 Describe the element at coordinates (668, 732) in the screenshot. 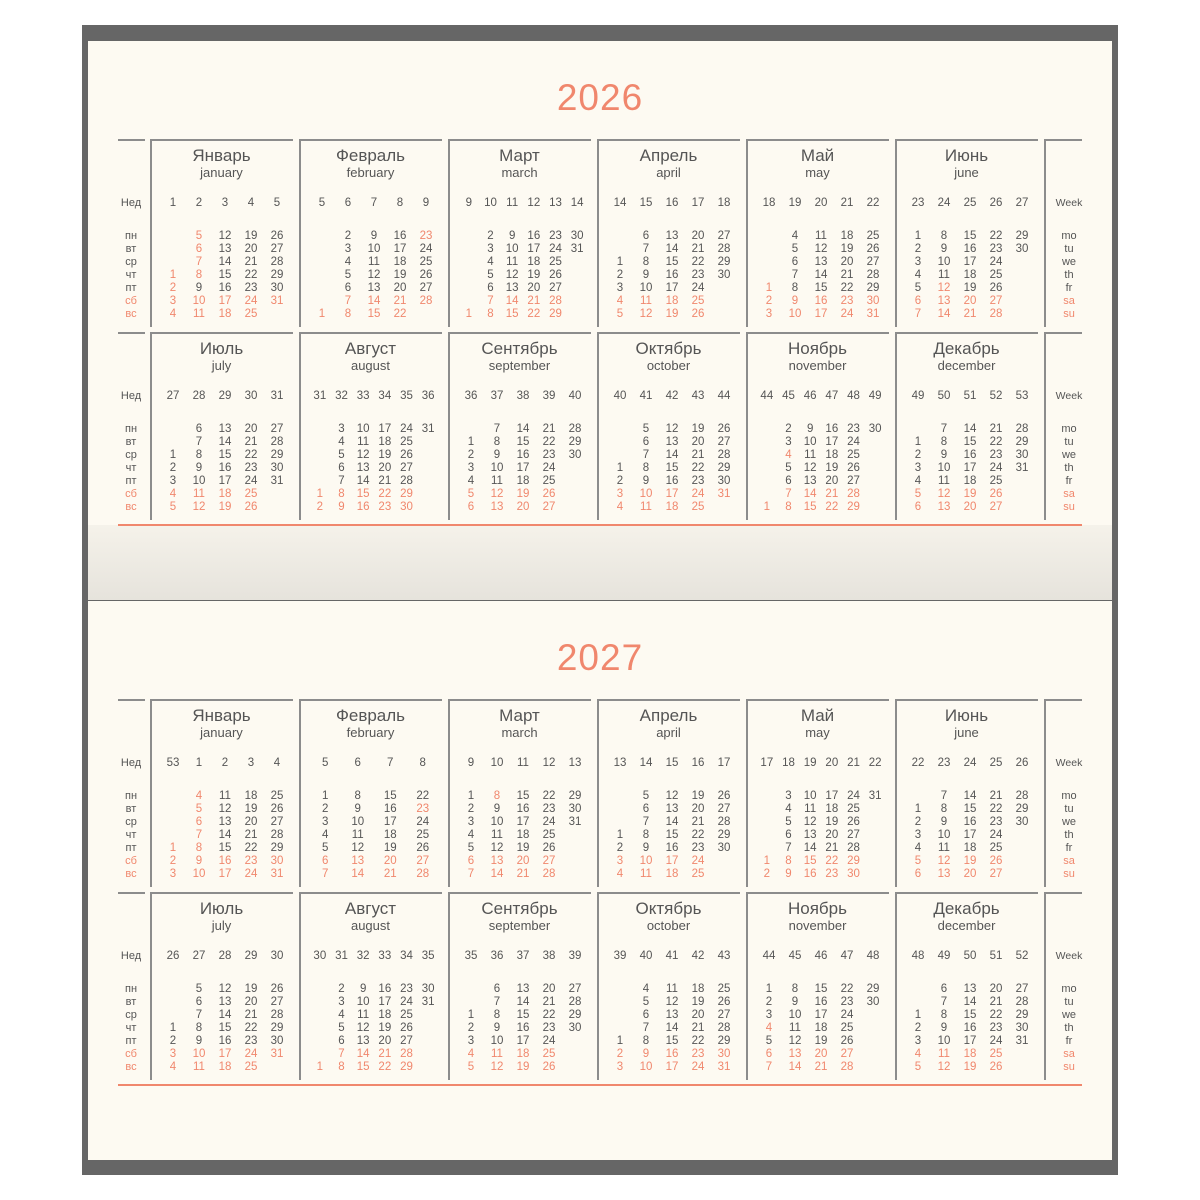

I see `month-name-en: april` at that location.